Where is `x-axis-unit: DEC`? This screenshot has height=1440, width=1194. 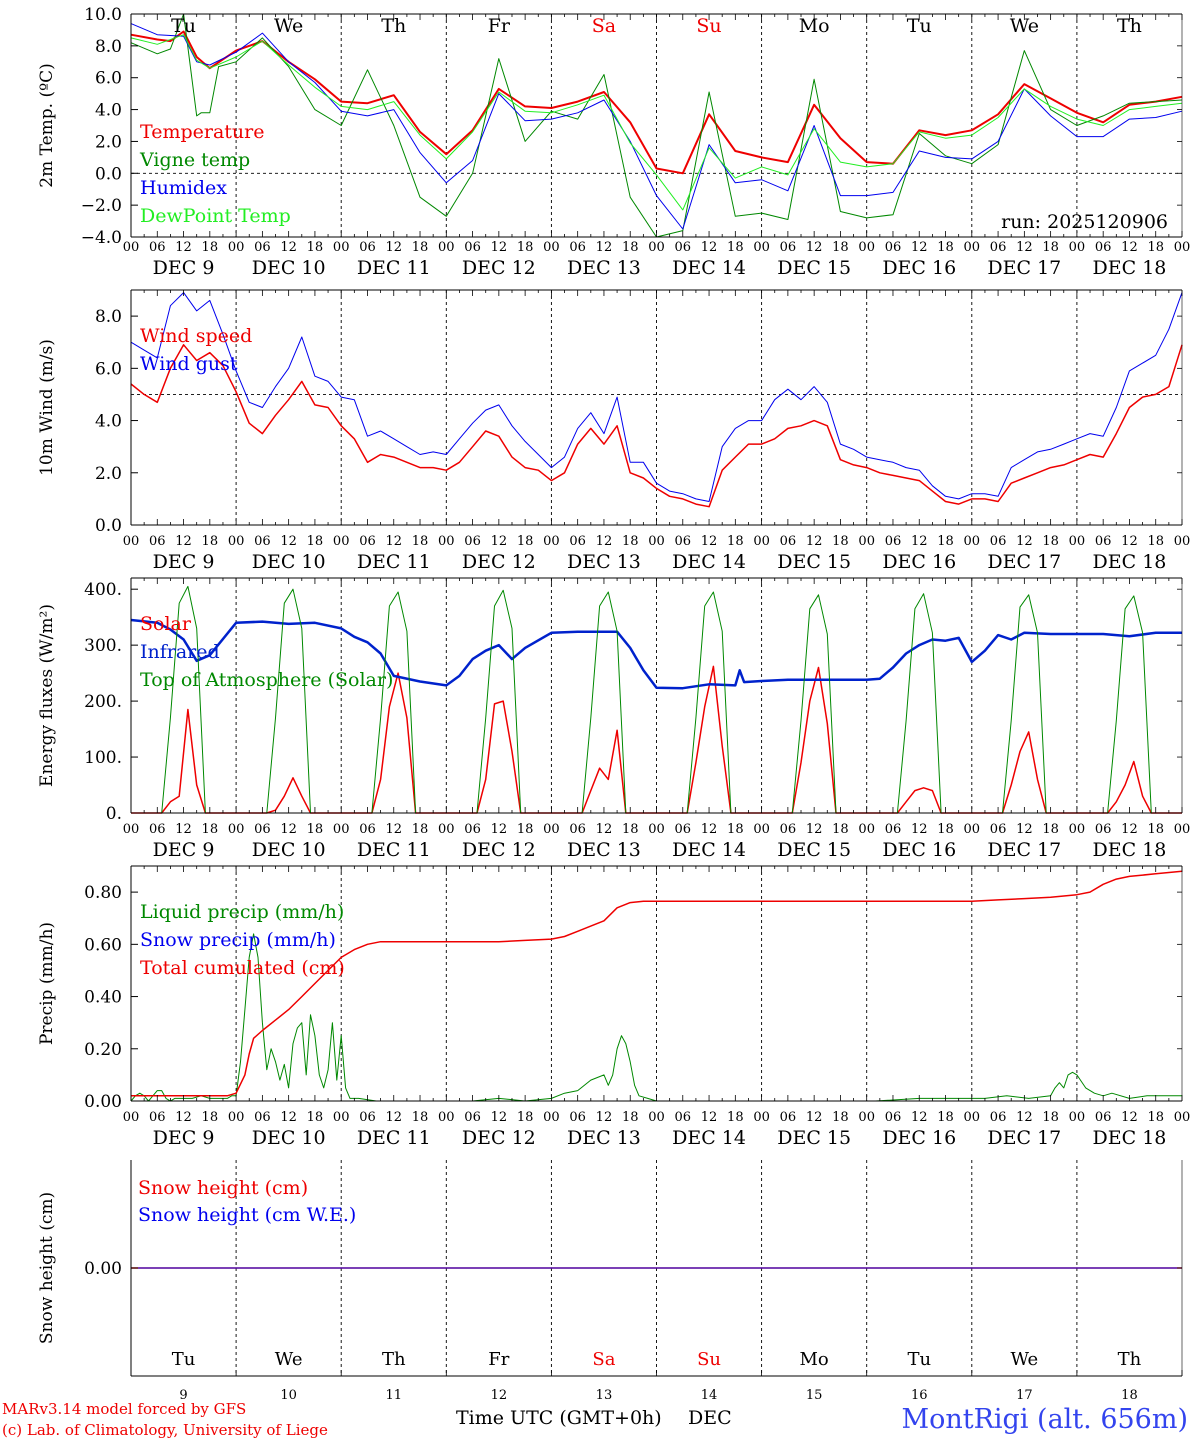
x-axis-unit: DEC is located at coordinates (710, 1418).